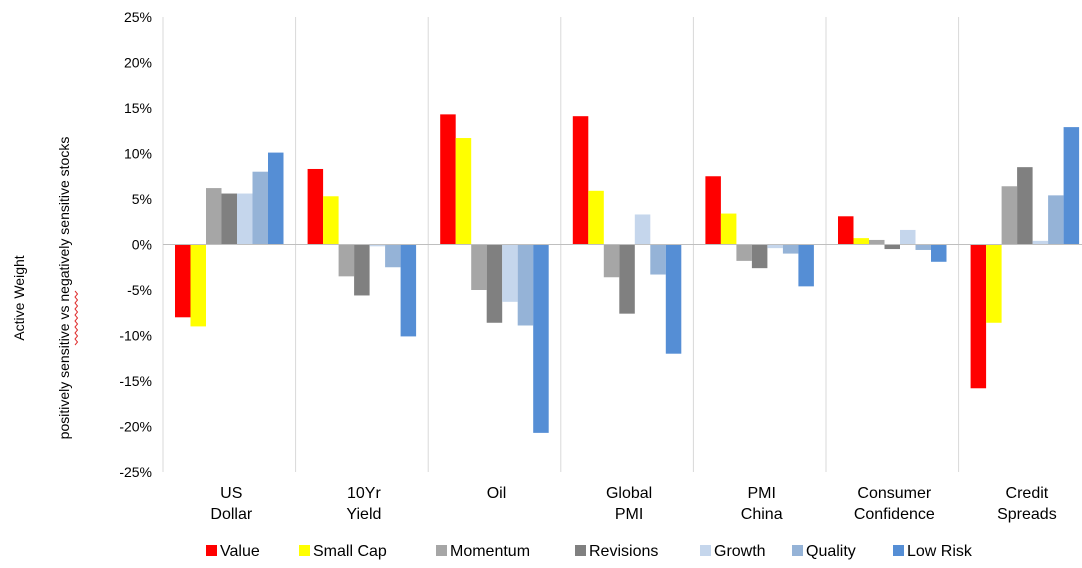 Image resolution: width=1082 pixels, height=568 pixels. I want to click on y-tick-label: 10%, so click(138, 154).